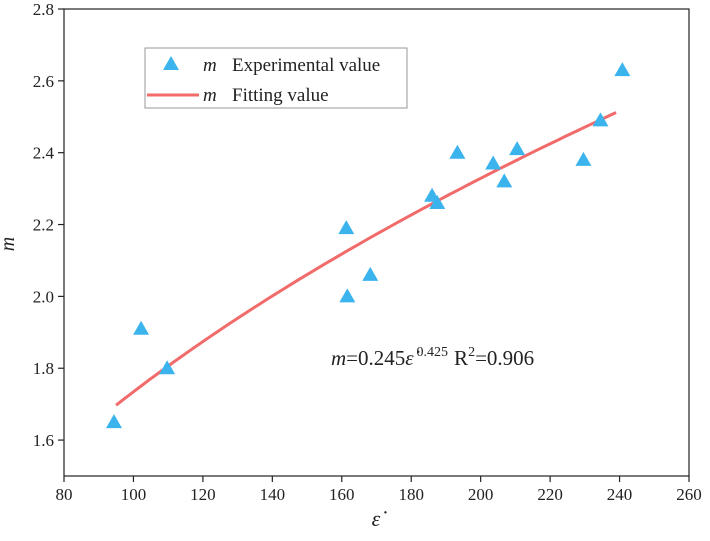 The width and height of the screenshot is (710, 541). What do you see at coordinates (375, 358) in the screenshot?
I see `eq-coef: =0.245` at bounding box center [375, 358].